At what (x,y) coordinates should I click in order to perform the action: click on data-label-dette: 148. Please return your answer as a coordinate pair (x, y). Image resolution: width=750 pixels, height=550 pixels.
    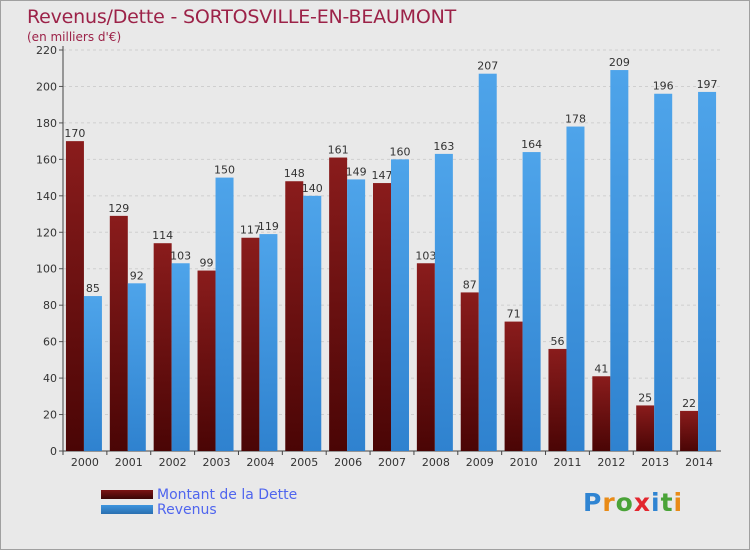
    Looking at the image, I should click on (294, 173).